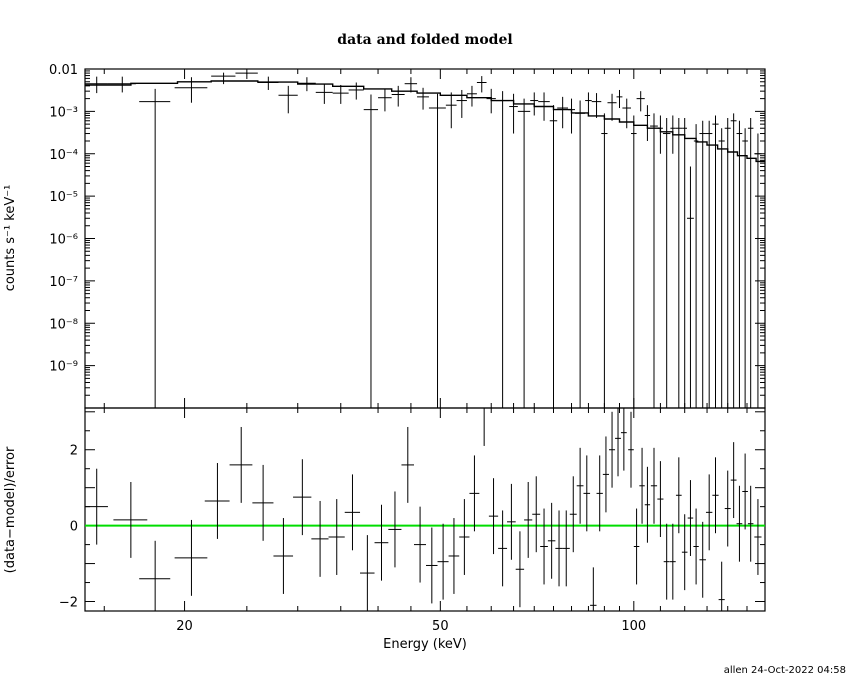 This screenshot has height=680, width=850. I want to click on y-tick-label: 10⁻⁹, so click(63, 367).